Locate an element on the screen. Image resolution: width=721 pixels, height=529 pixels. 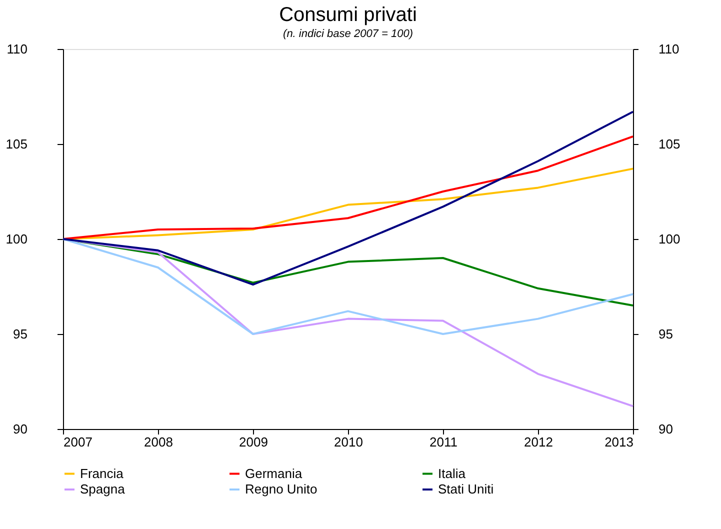
line-series is located at coordinates (348, 286).